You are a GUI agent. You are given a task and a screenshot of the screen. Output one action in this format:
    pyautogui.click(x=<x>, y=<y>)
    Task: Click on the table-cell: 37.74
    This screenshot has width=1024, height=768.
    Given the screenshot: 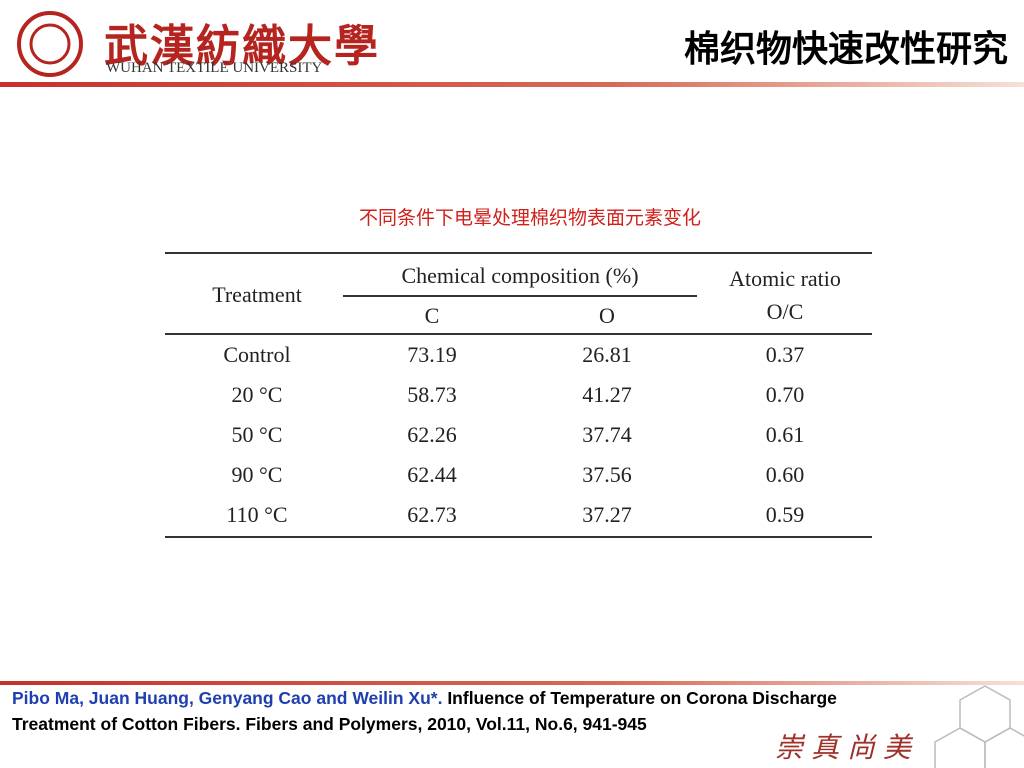 What is the action you would take?
    pyautogui.click(x=607, y=434)
    